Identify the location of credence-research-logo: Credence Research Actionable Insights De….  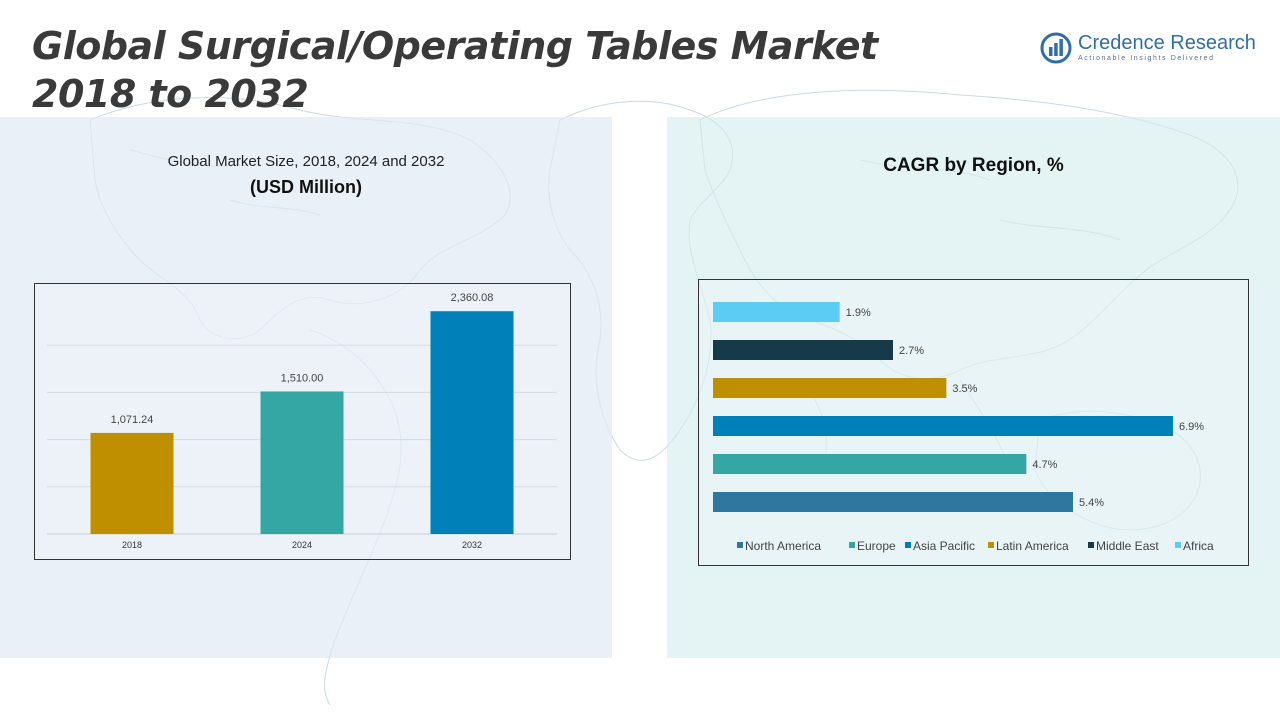
(1150, 50).